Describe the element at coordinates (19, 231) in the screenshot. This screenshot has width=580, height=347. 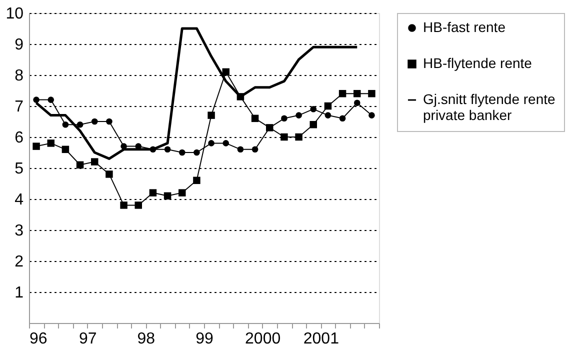
I see `y-tick-label: 3` at that location.